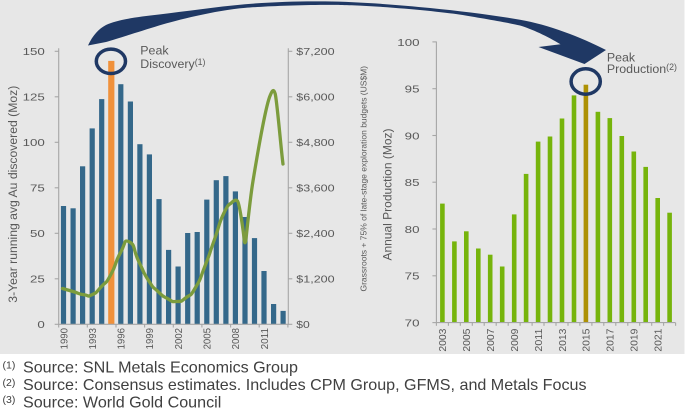  I want to click on svg-text: 125, so click(34, 98).